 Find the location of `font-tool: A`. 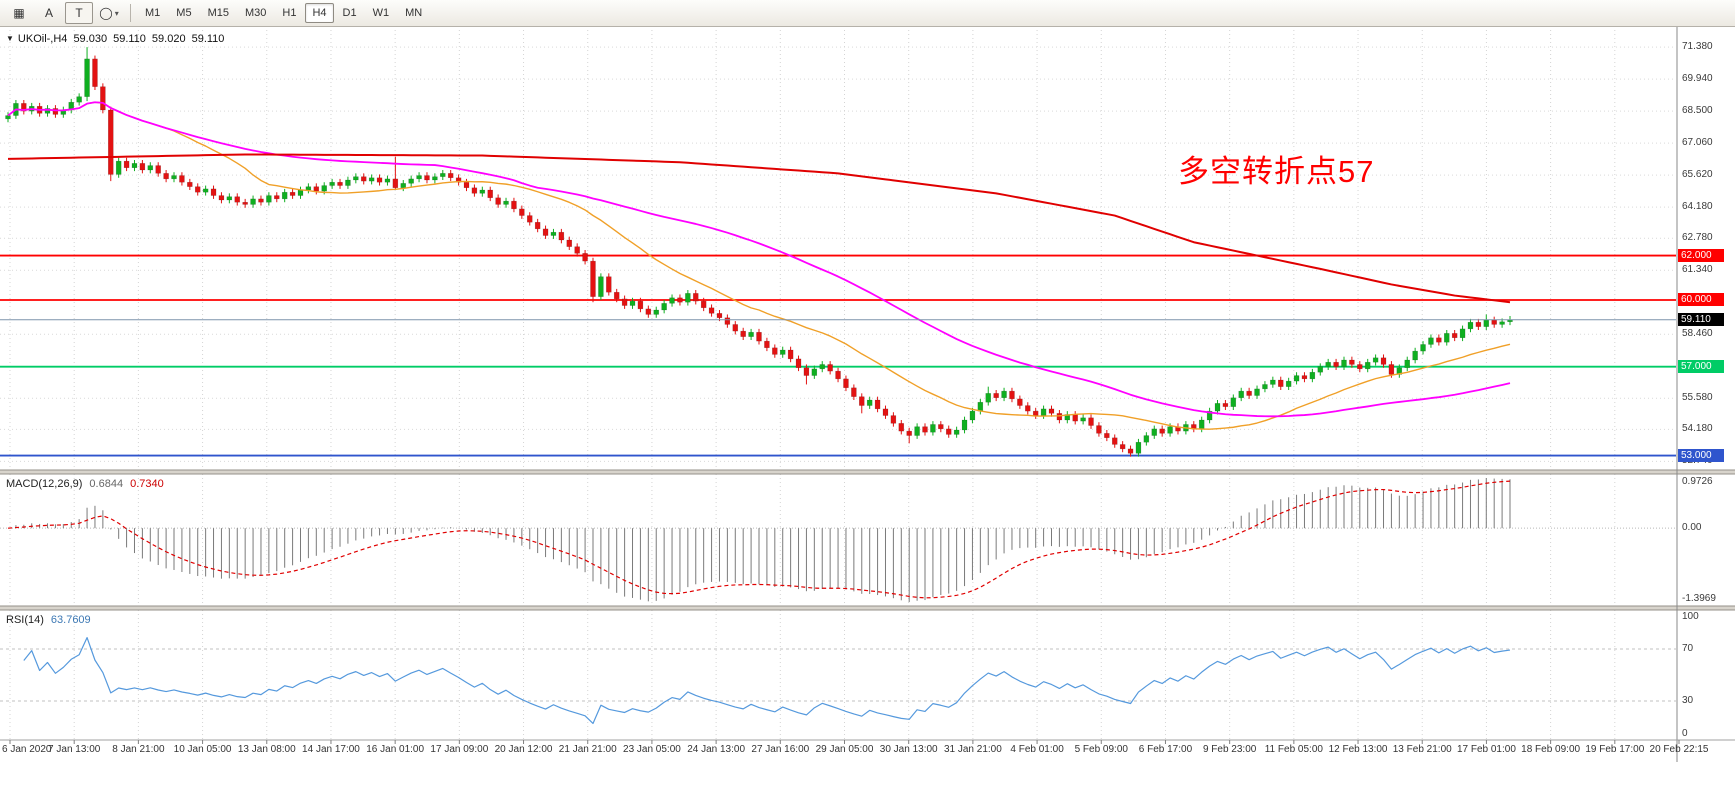

font-tool: A is located at coordinates (49, 13).